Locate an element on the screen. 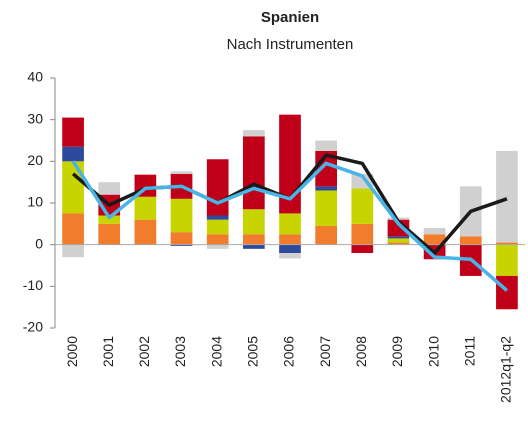 Image resolution: width=528 pixels, height=425 pixels. x-tick-label: 2008 is located at coordinates (361, 351).